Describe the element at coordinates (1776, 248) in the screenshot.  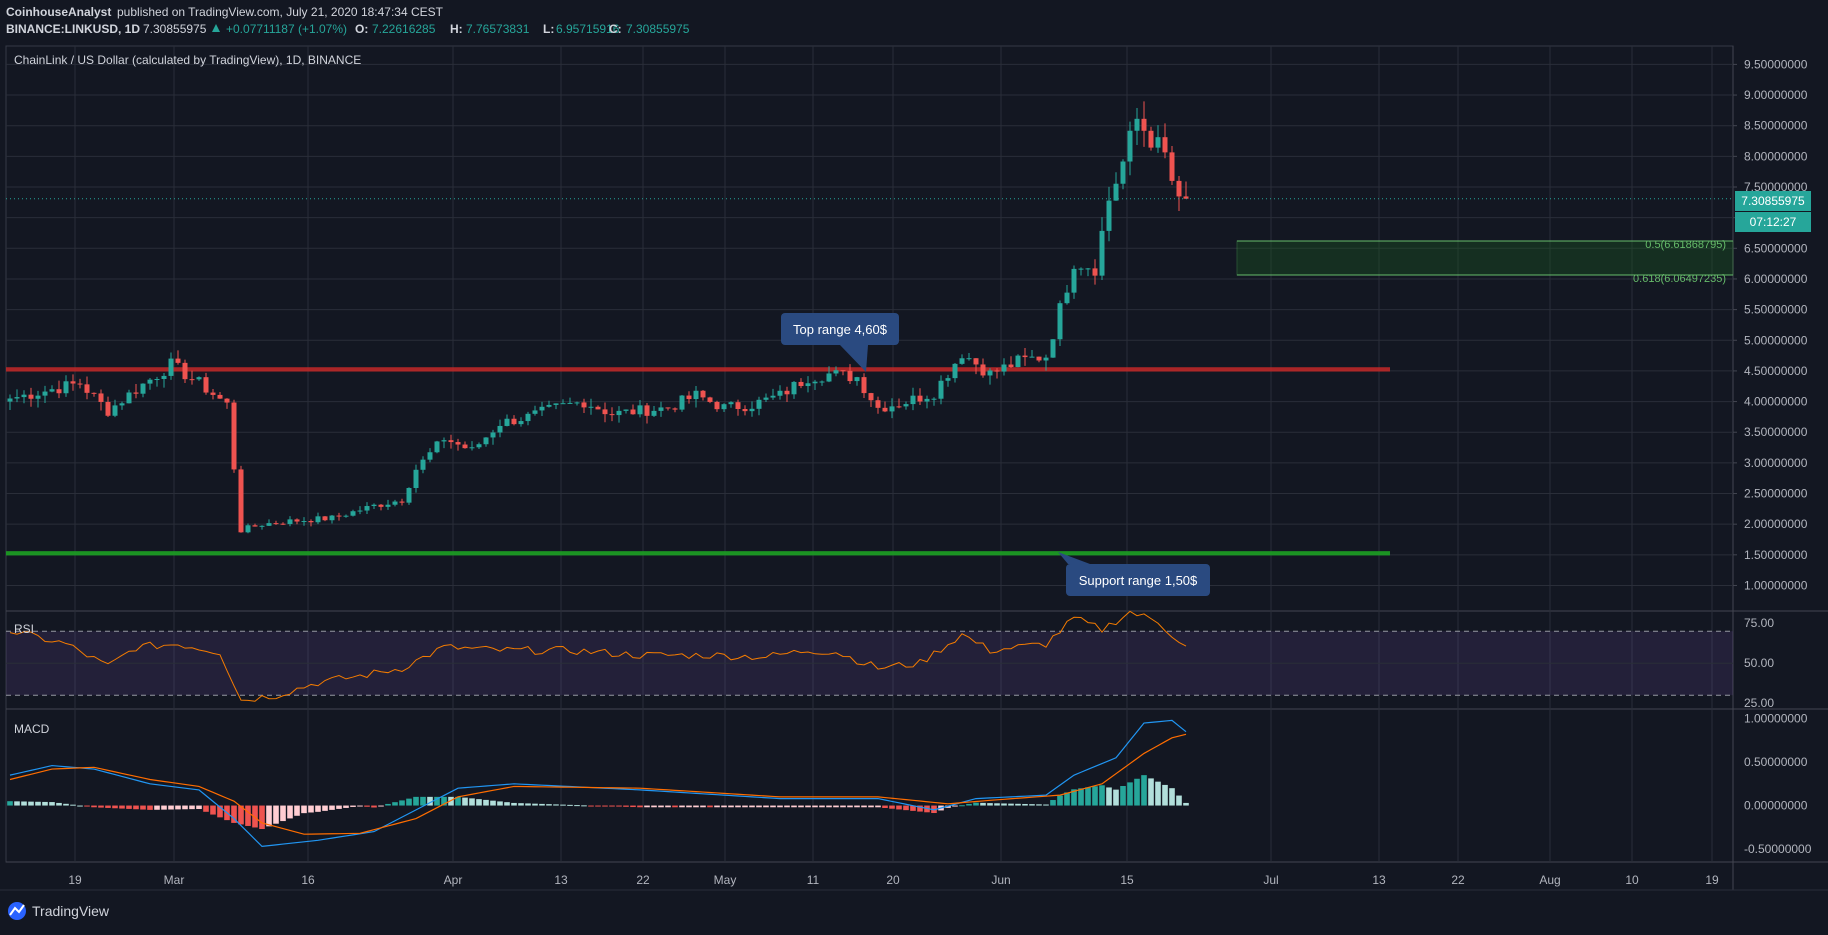
I see `y-tick-label: 6.50000000` at that location.